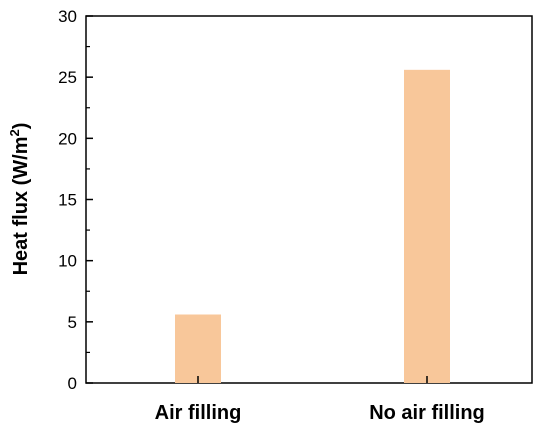  What do you see at coordinates (19, 199) in the screenshot?
I see `y-axis-title: Heat flux (W/m2)` at bounding box center [19, 199].